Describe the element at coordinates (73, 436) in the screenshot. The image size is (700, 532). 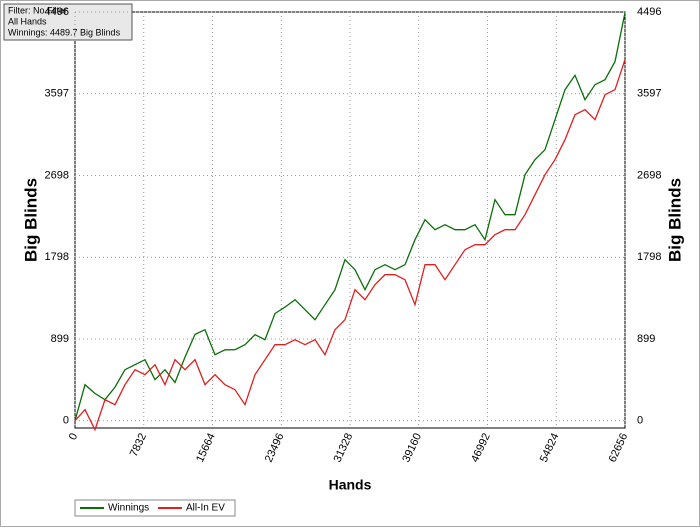
I see `x-tick-label: 0` at that location.